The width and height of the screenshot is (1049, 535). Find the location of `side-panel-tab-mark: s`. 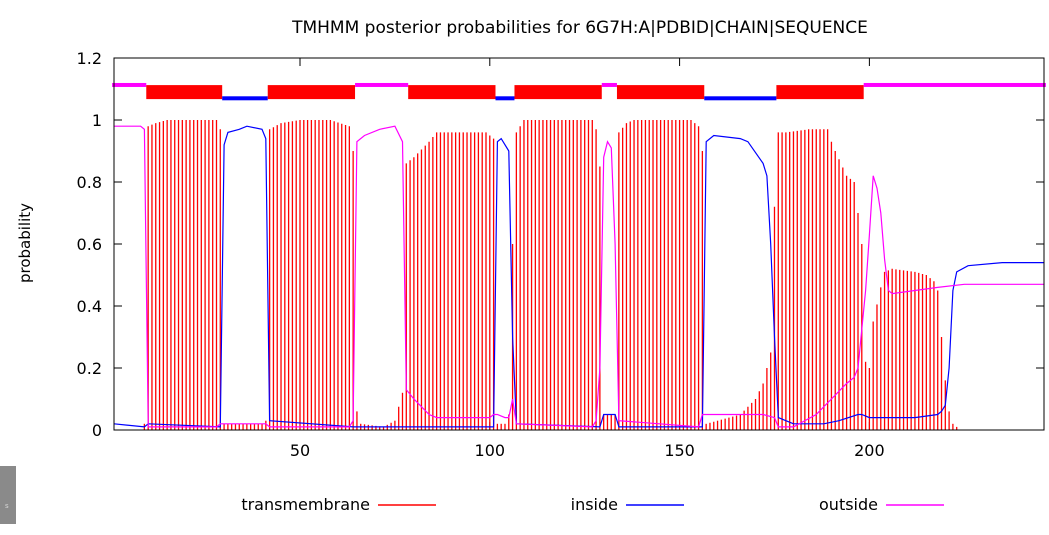

side-panel-tab-mark: s is located at coordinates (7, 506).